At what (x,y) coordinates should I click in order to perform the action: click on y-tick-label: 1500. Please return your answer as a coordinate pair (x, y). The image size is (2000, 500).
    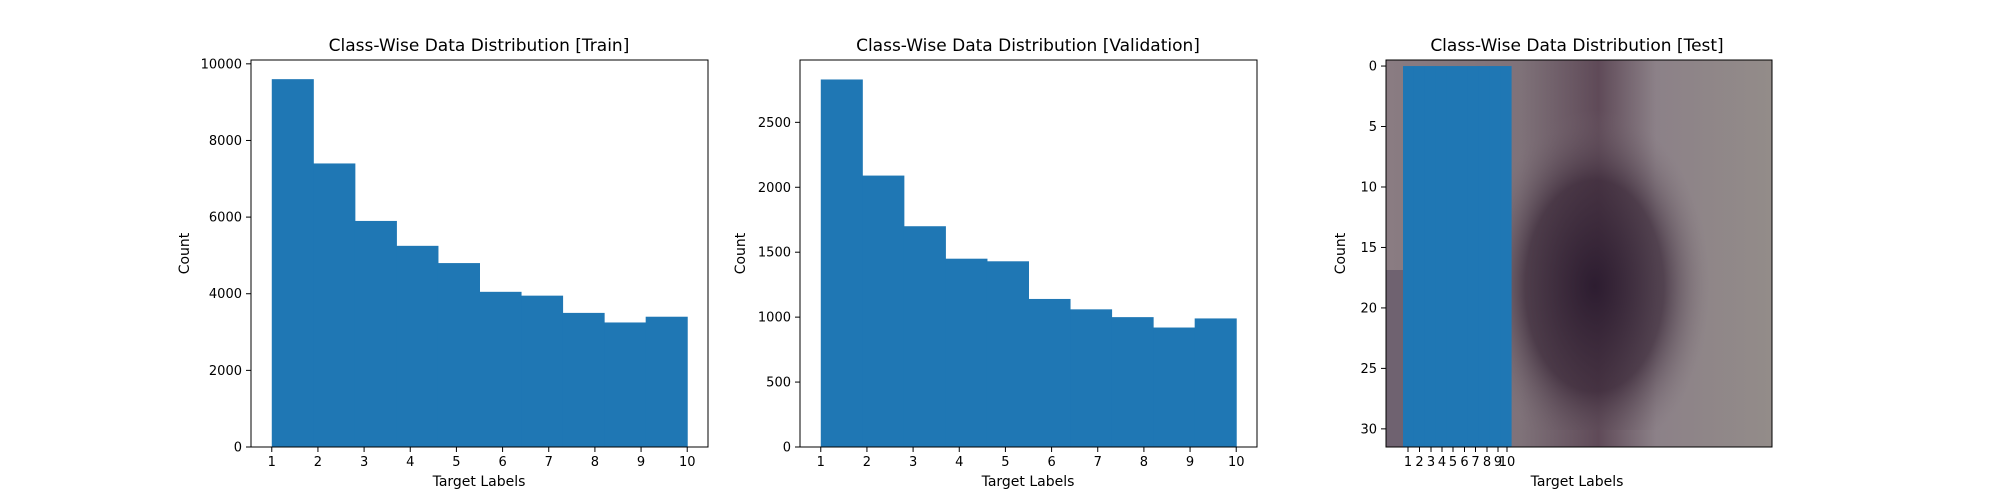
    Looking at the image, I should click on (774, 253).